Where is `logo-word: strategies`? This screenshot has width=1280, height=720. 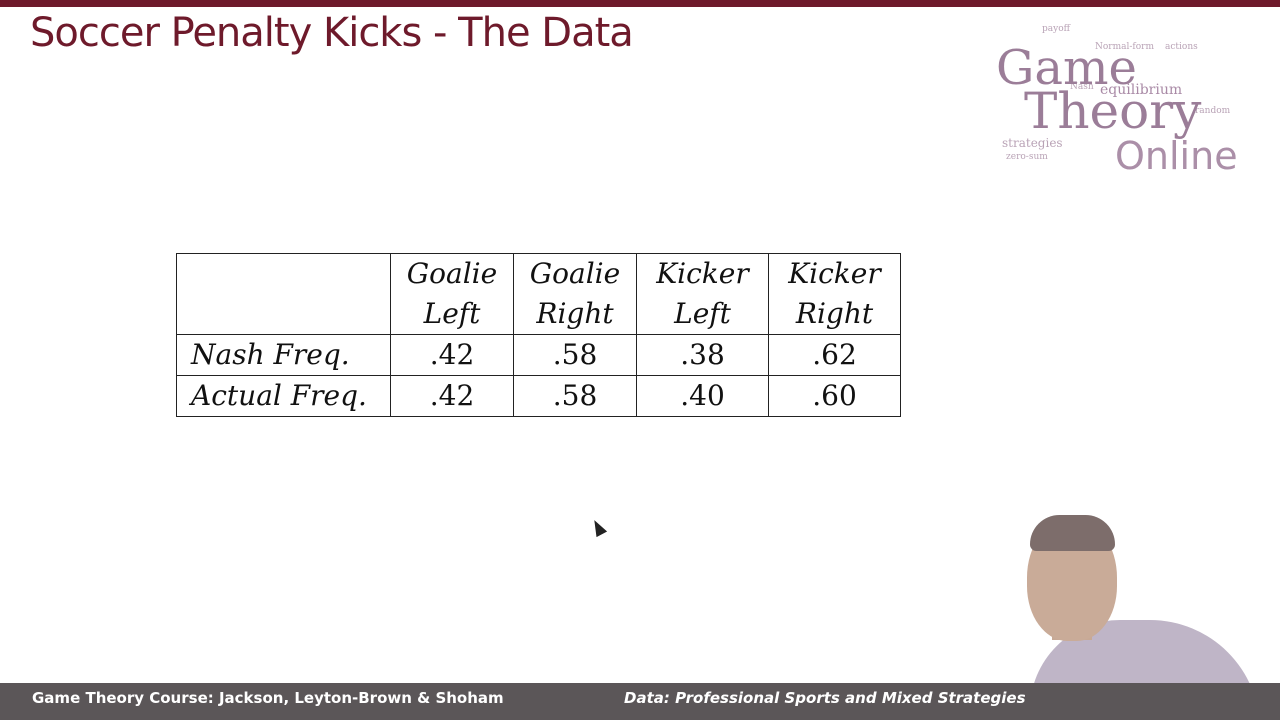
logo-word: strategies is located at coordinates (1032, 143).